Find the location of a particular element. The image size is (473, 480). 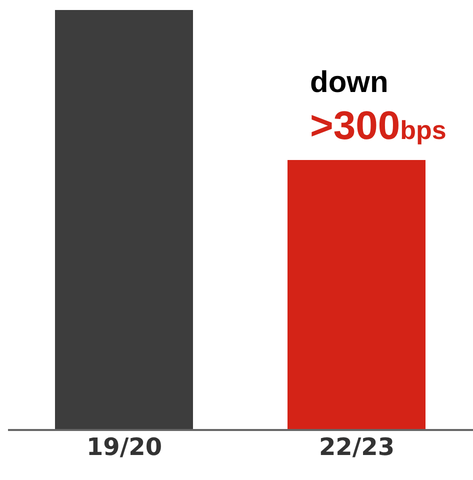

annotation: >300bps is located at coordinates (378, 126).